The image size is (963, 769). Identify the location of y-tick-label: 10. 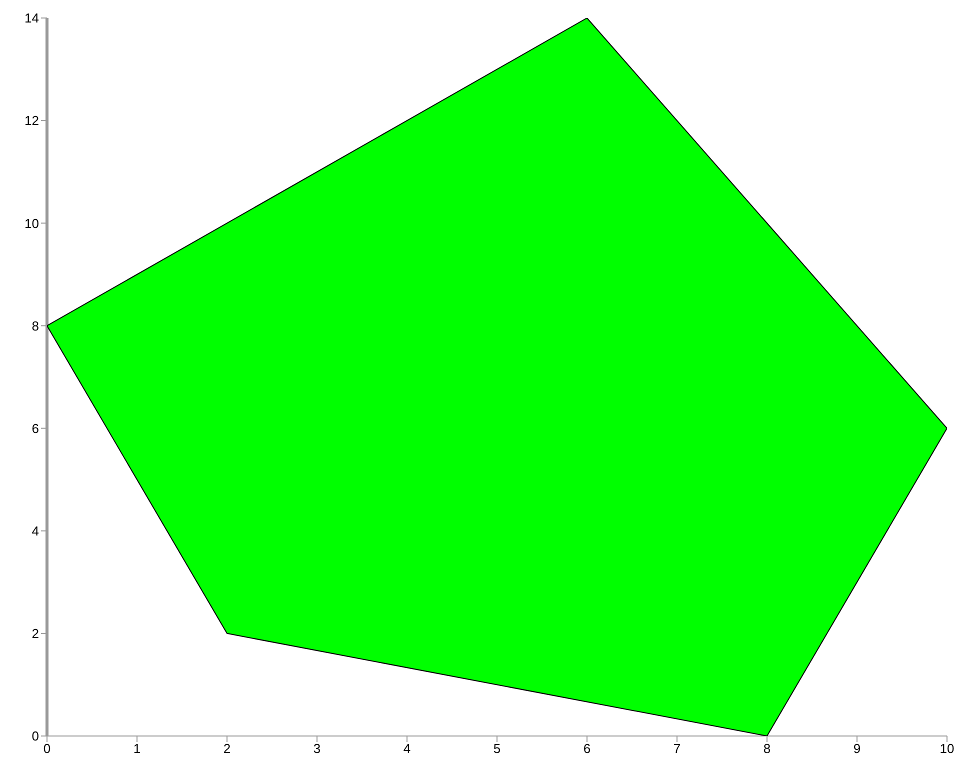
(31, 223).